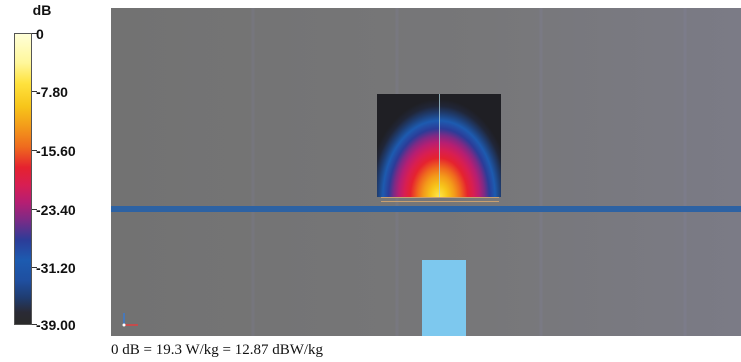 The image size is (741, 362). What do you see at coordinates (440, 199) in the screenshot?
I see `phantom-base-outline` at bounding box center [440, 199].